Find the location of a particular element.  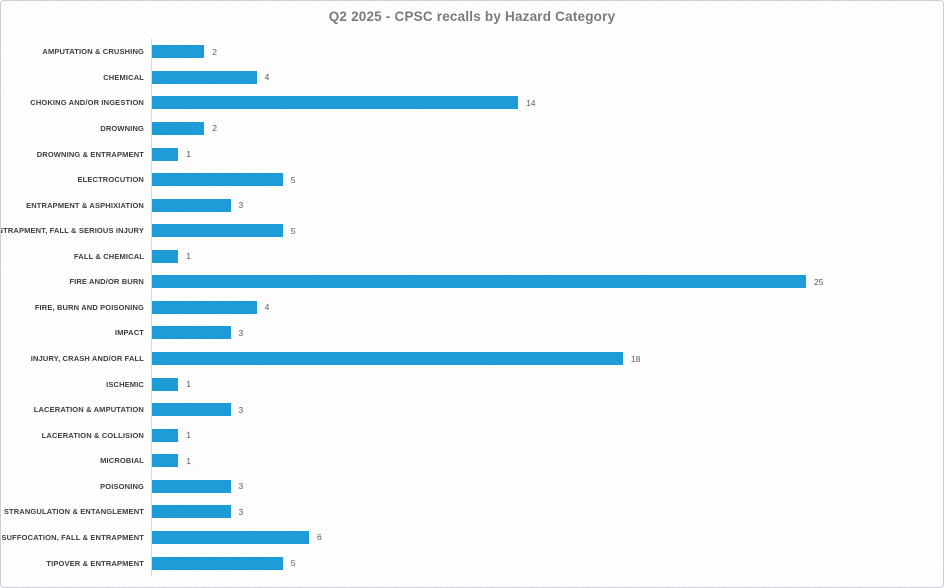

chart-row: LACERATION & AMPUTATION 3 is located at coordinates (472, 409).